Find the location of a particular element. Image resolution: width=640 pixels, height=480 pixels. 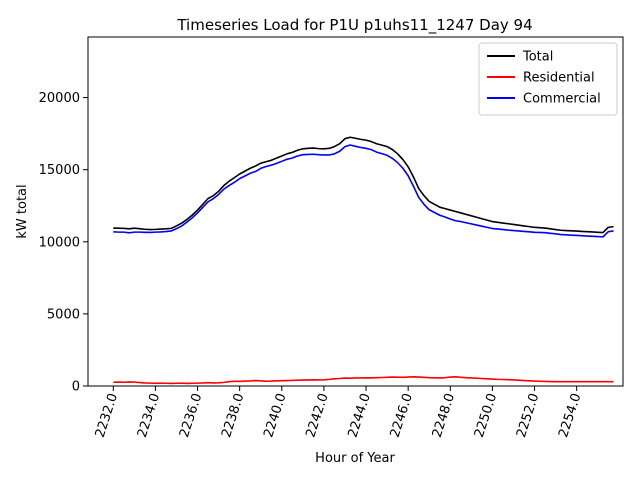

y-axis: 0 5000 10000 15000 20000 is located at coordinates (63, 243).